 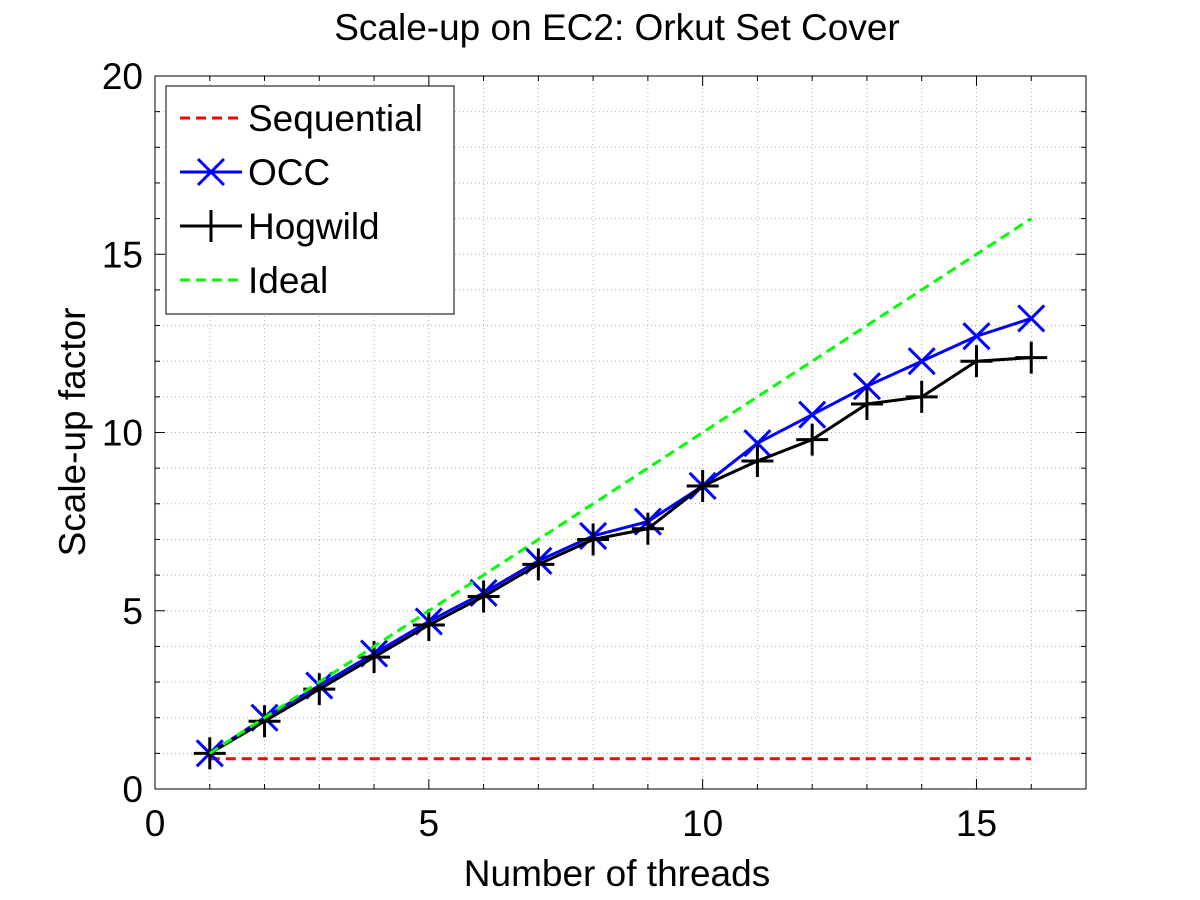 I want to click on legend-label-ideal: Ideal, so click(x=288, y=280).